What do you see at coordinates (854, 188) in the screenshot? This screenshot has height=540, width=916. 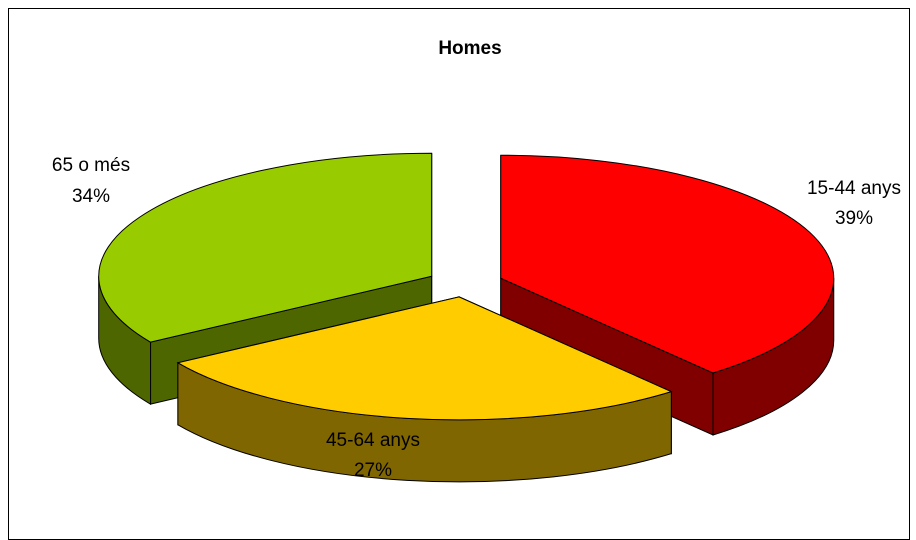 I see `category-label-15-44: 15-44 anys` at bounding box center [854, 188].